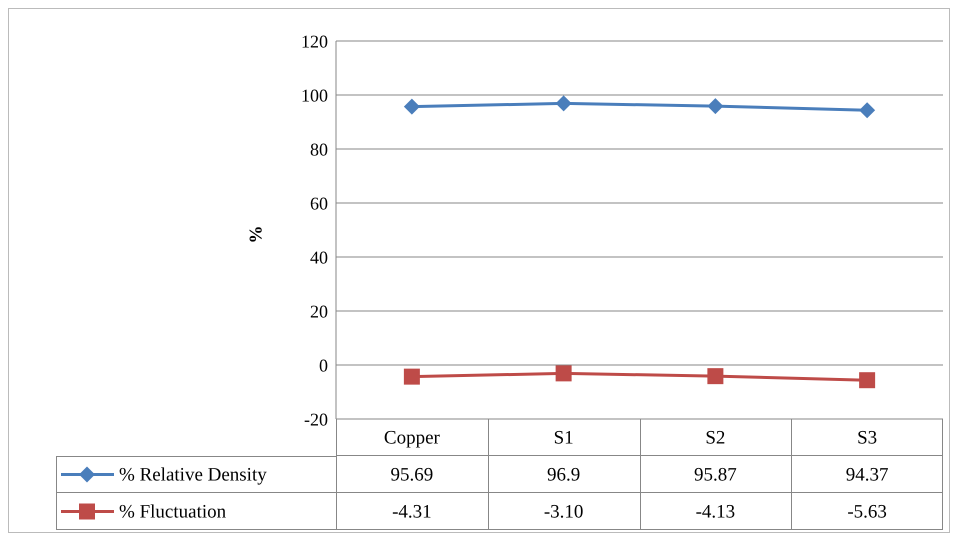 Image resolution: width=958 pixels, height=541 pixels. I want to click on data-label: -3.10, so click(564, 512).